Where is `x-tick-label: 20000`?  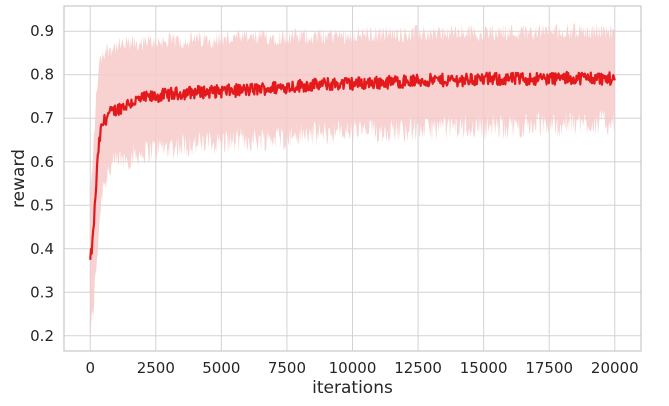
x-tick-label: 20000 is located at coordinates (615, 368).